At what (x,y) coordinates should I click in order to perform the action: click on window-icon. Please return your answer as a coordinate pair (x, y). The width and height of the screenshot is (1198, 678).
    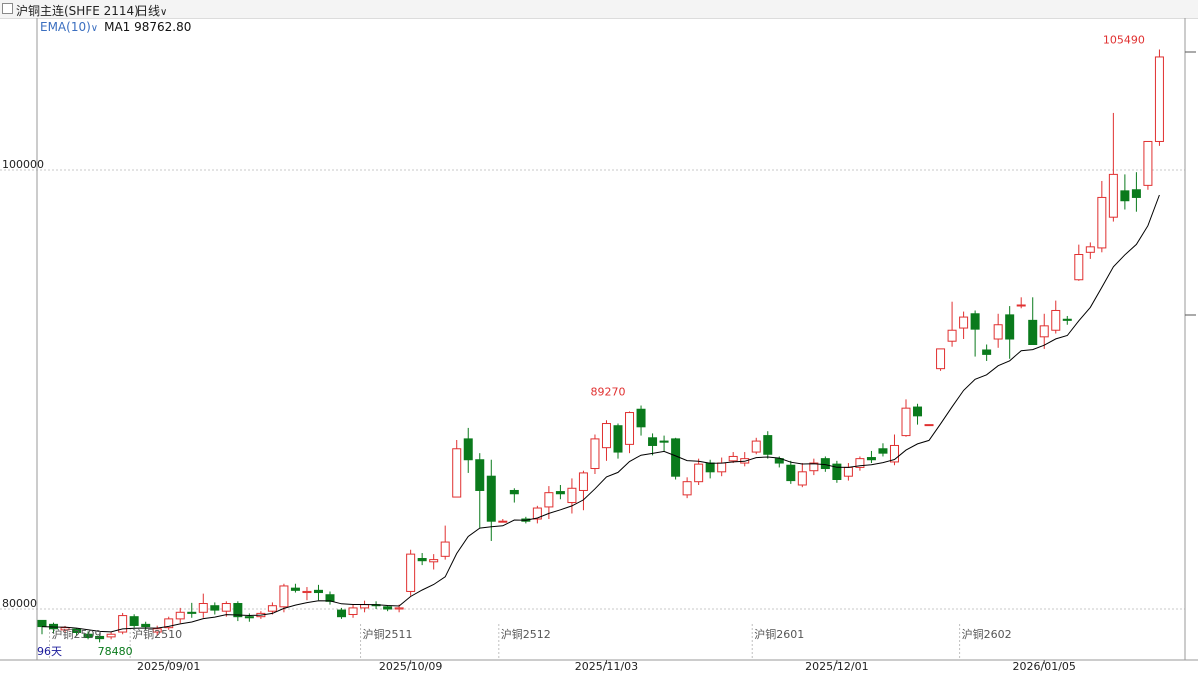
    Looking at the image, I should click on (7, 8).